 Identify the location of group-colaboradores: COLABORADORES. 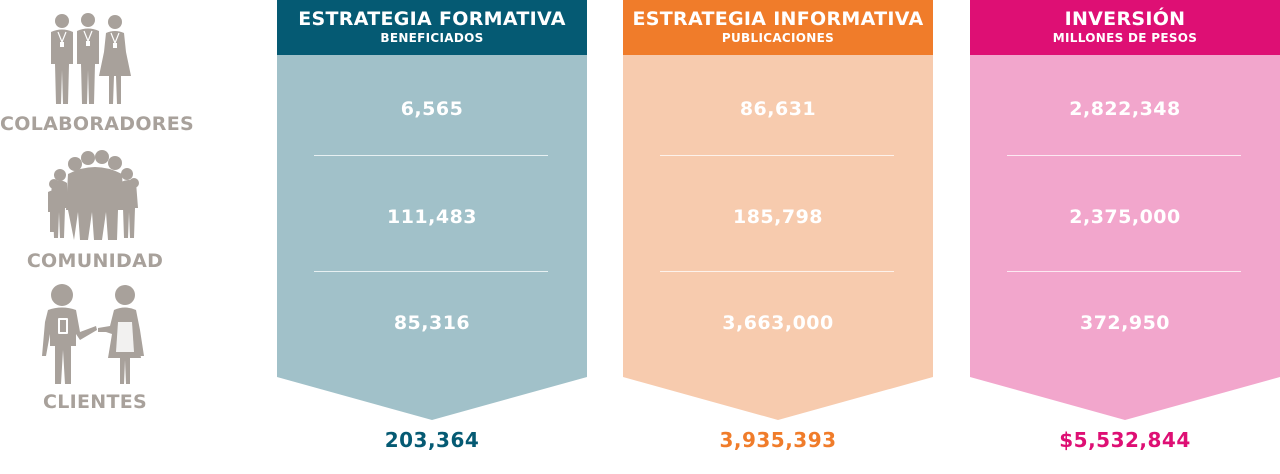
(100, 70).